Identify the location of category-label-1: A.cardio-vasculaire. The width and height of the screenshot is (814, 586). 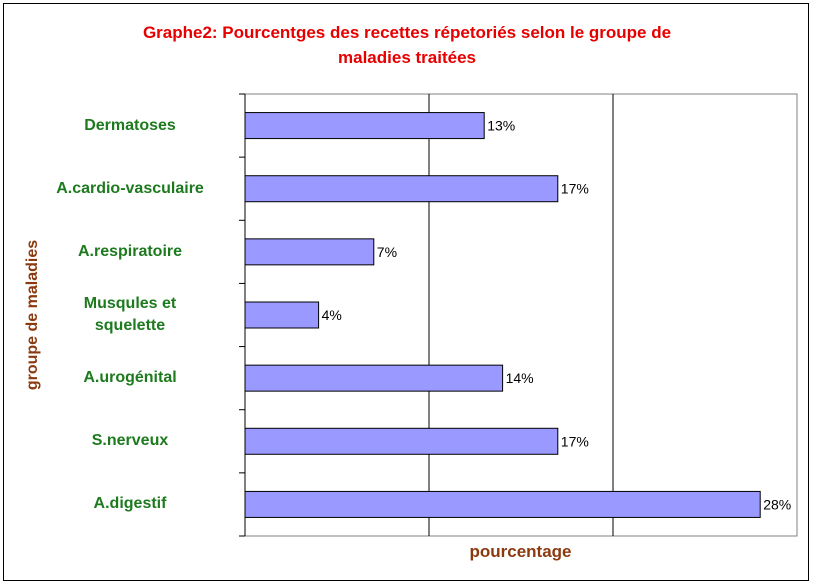
(130, 188).